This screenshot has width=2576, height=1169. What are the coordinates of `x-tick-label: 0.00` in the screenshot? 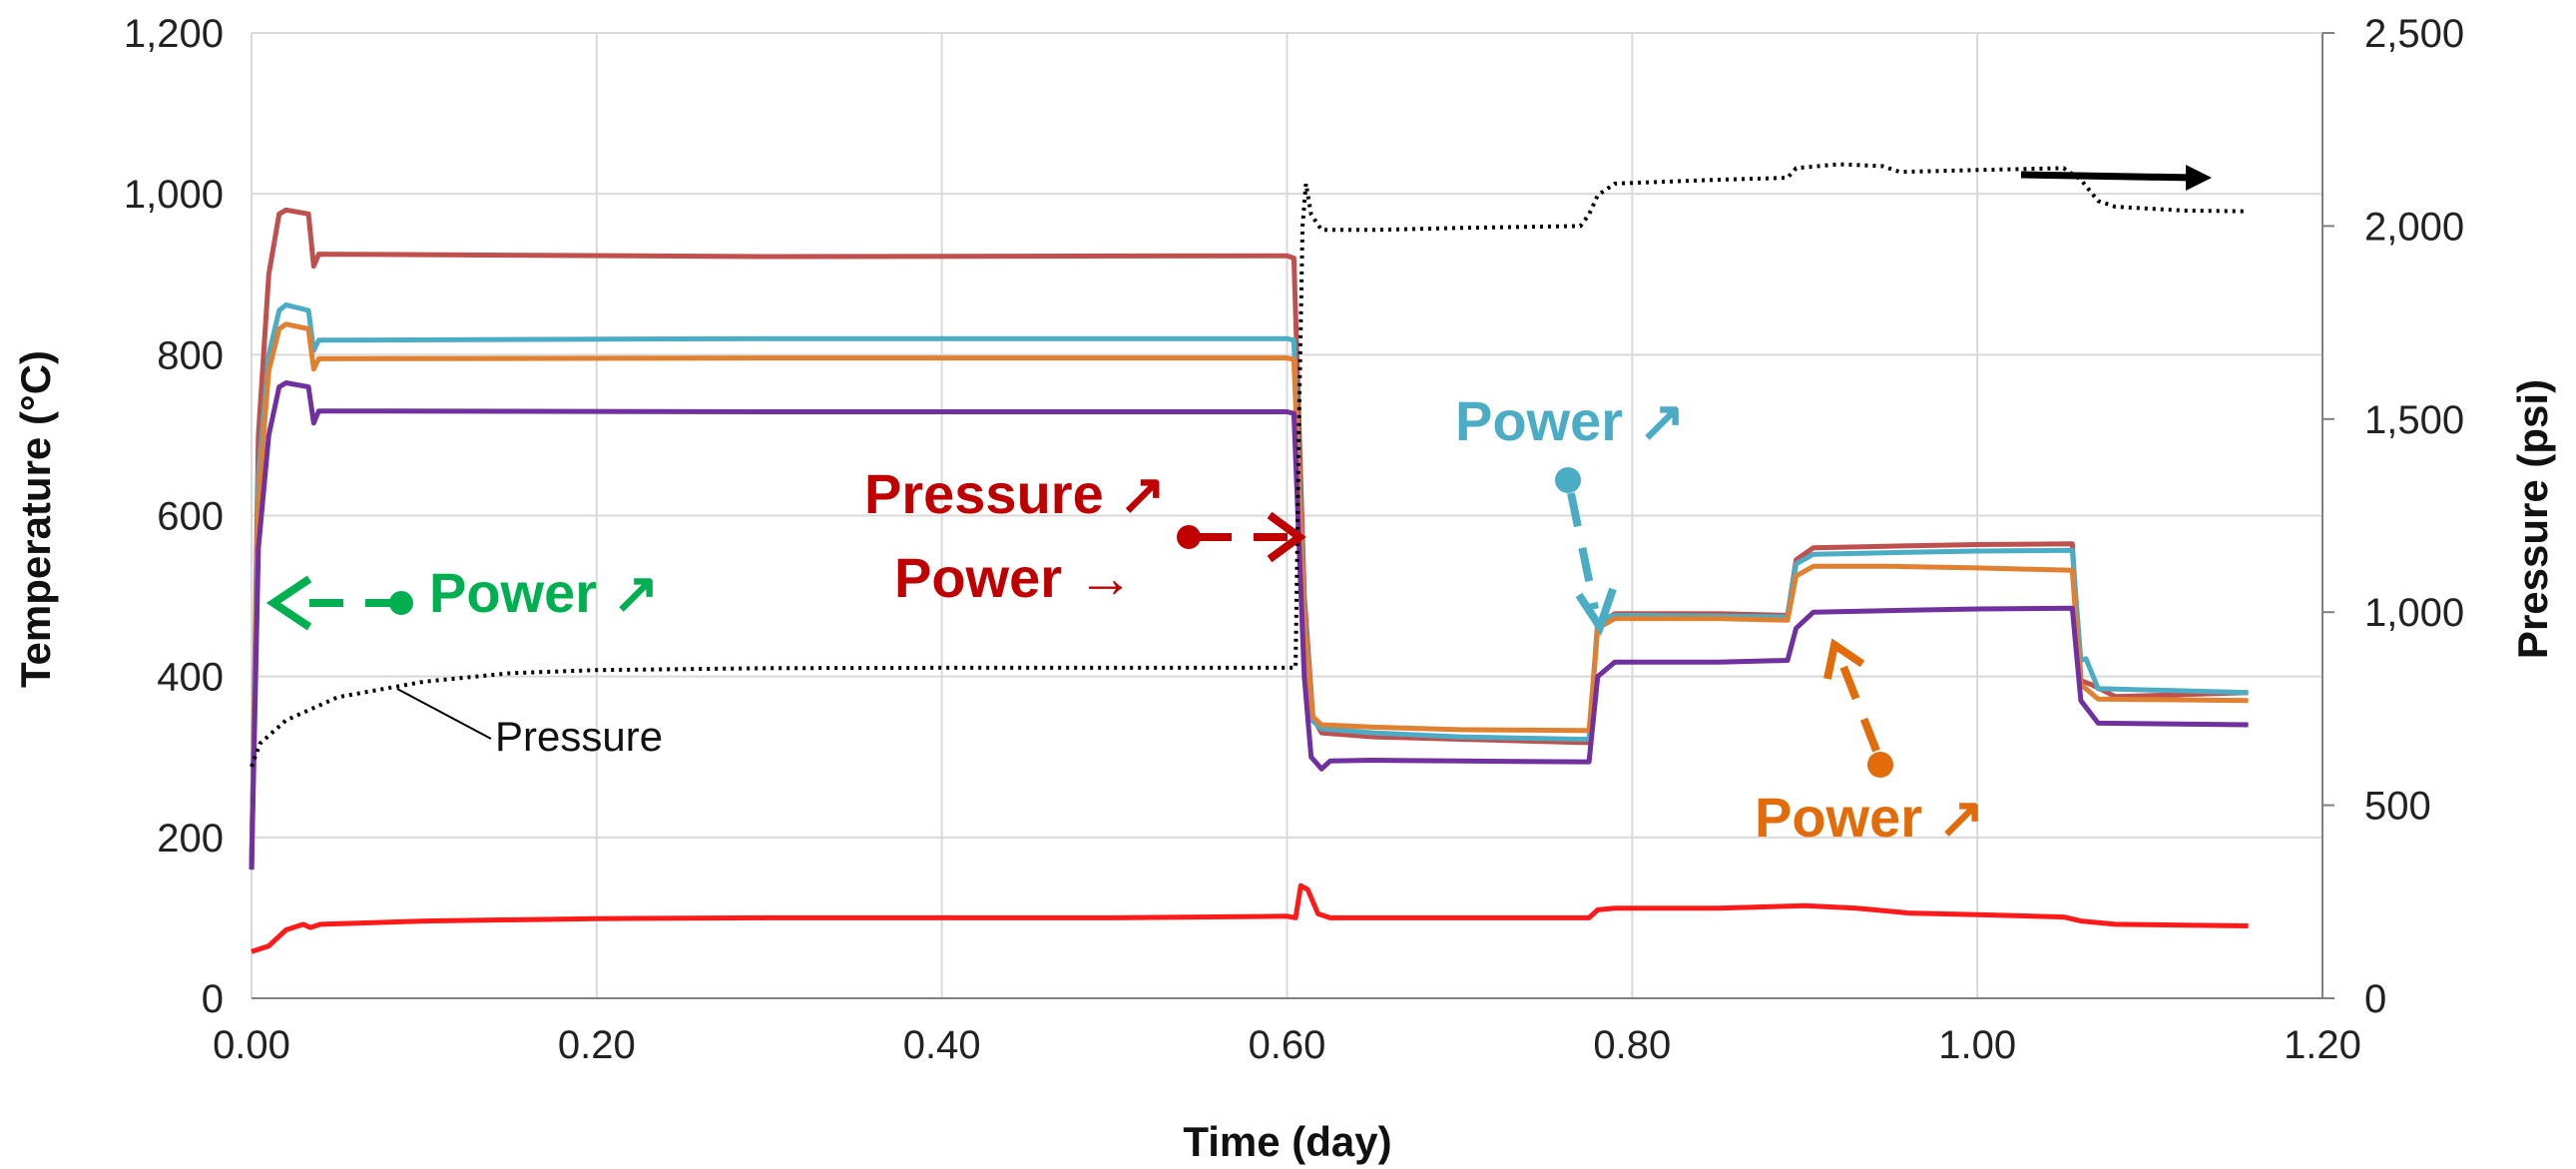 It's located at (252, 1045).